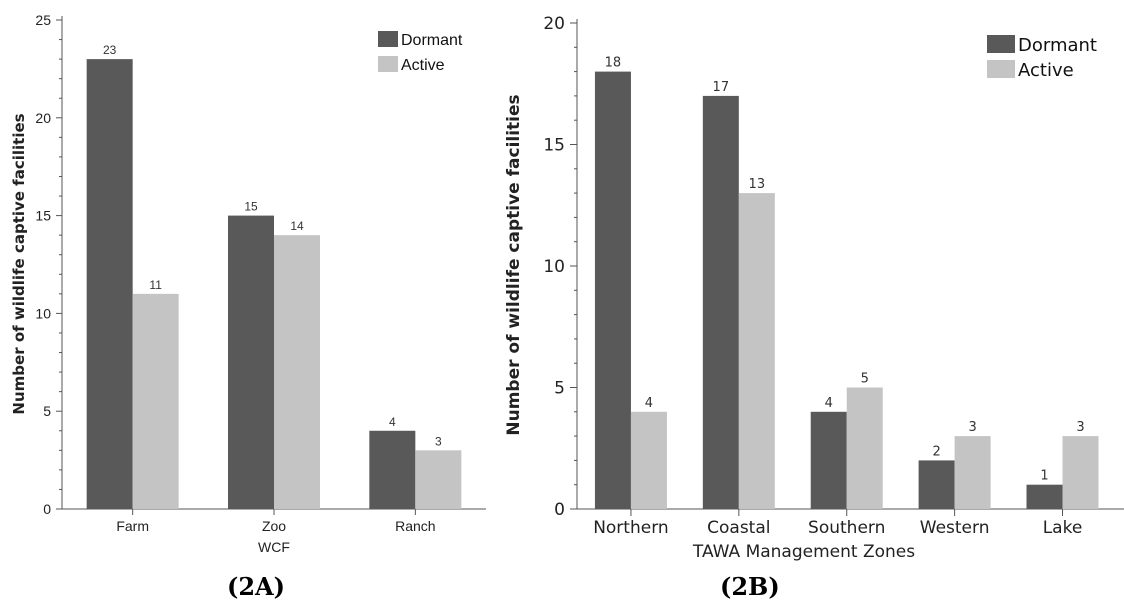  I want to click on x-tick-label: Ranch, so click(415, 526).